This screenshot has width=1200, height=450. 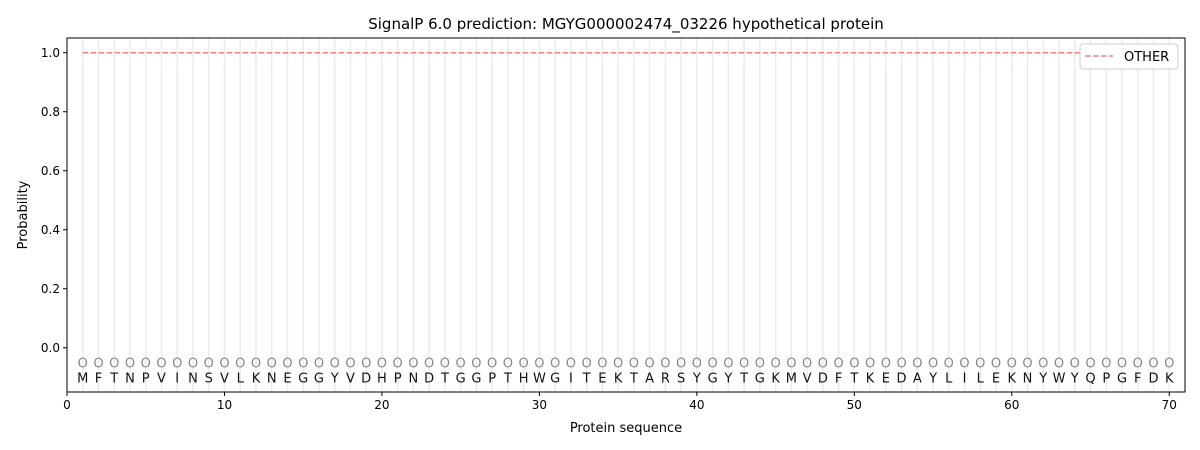 What do you see at coordinates (539, 378) in the screenshot?
I see `residue-letter: W` at bounding box center [539, 378].